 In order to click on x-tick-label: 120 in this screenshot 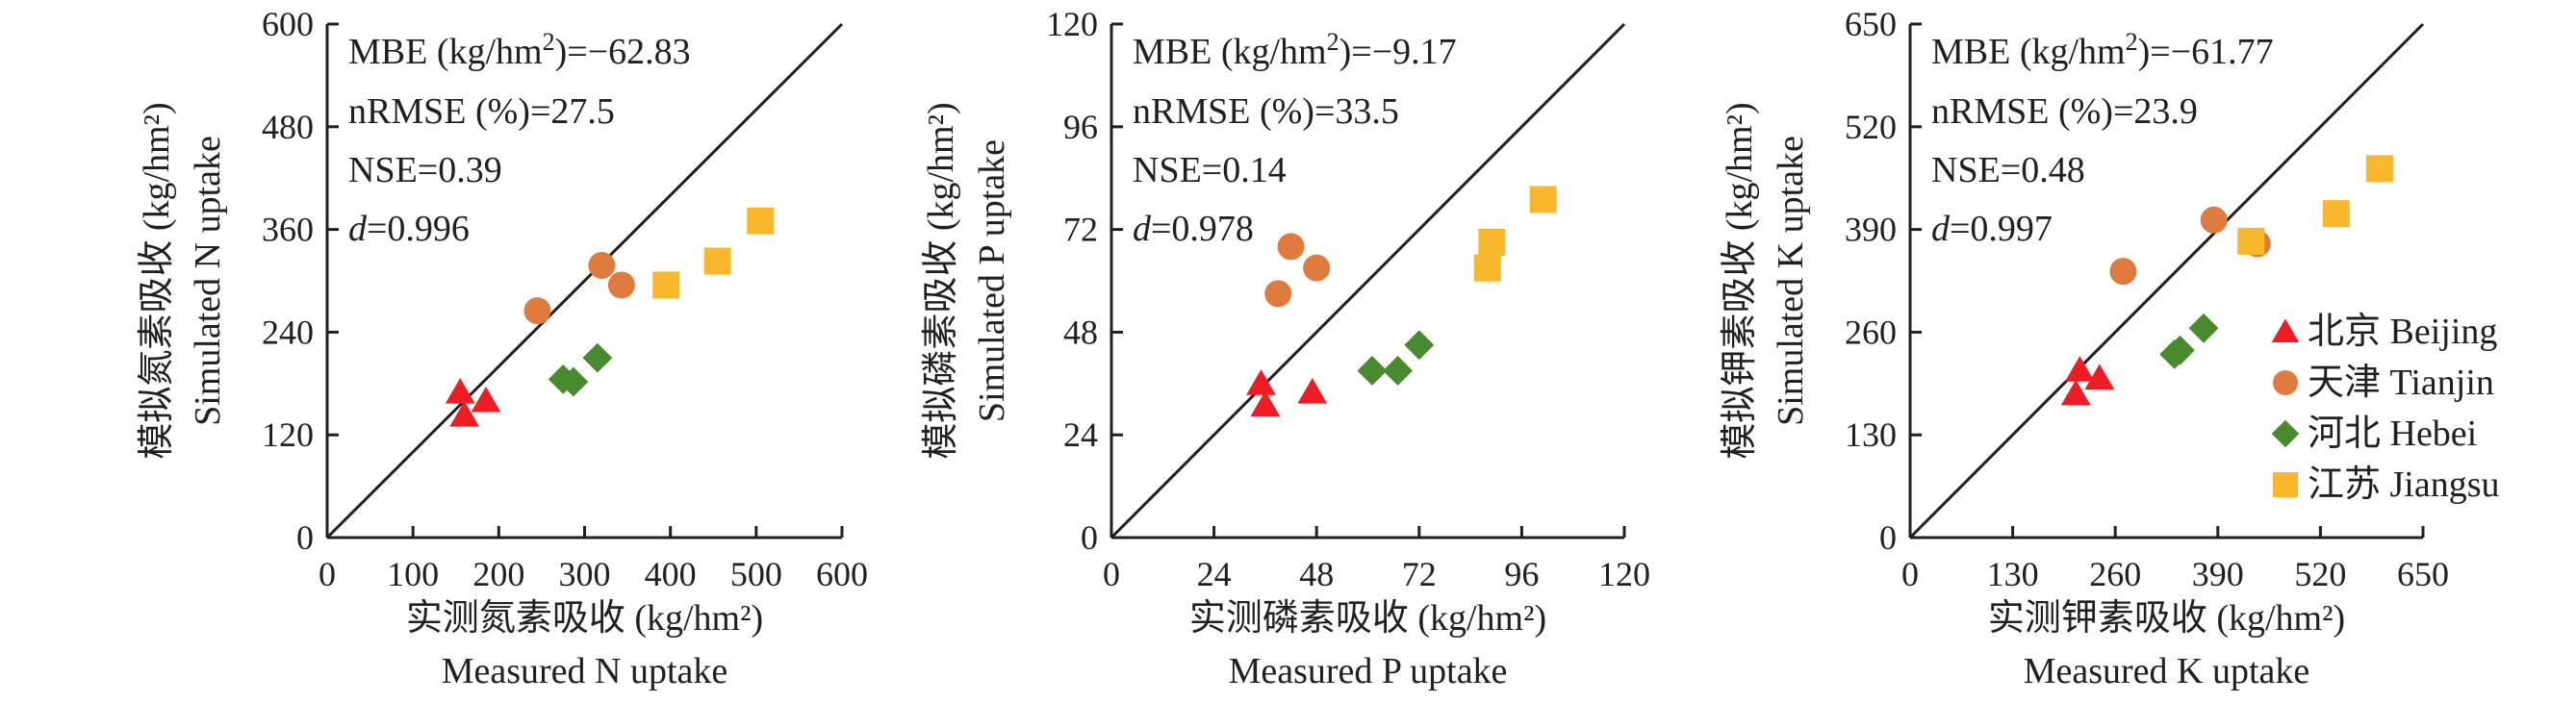, I will do `click(1624, 574)`.